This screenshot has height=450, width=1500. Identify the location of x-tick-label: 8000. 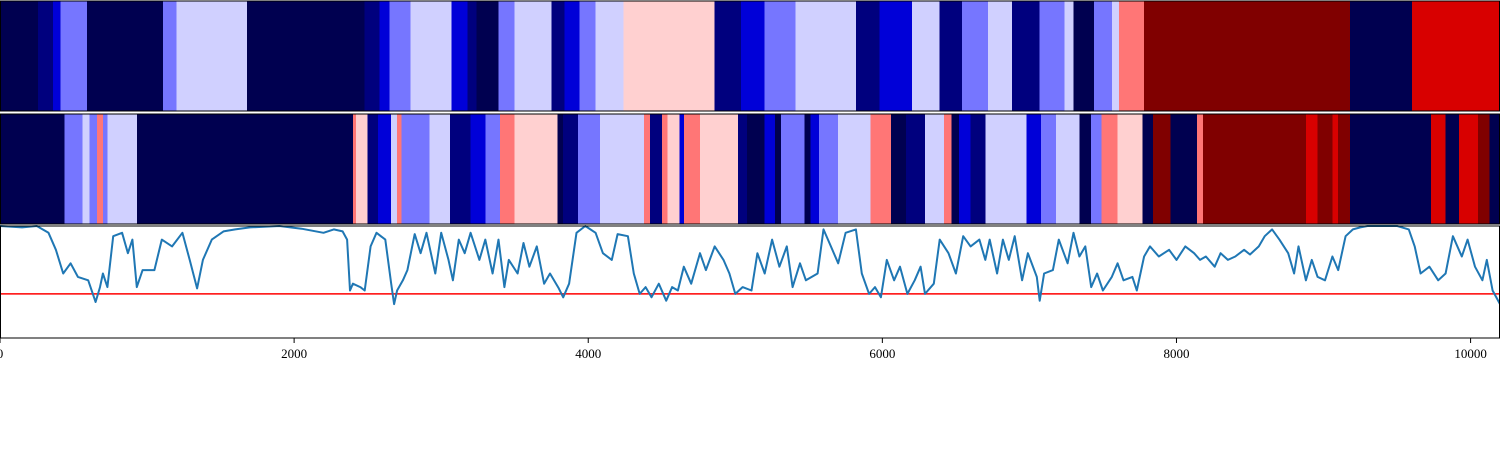
(1176, 353).